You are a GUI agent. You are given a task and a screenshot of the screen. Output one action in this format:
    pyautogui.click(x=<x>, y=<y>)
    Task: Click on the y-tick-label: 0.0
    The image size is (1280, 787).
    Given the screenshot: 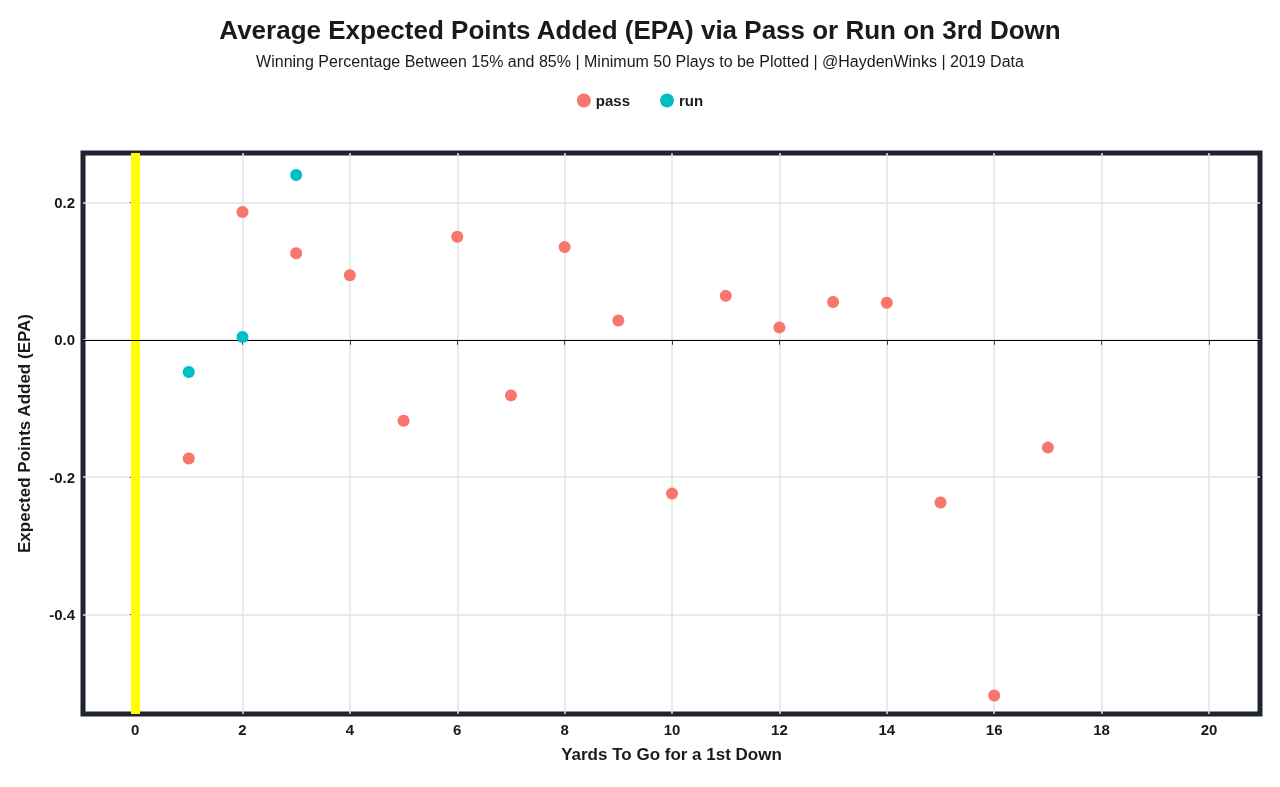 What is the action you would take?
    pyautogui.click(x=64, y=340)
    